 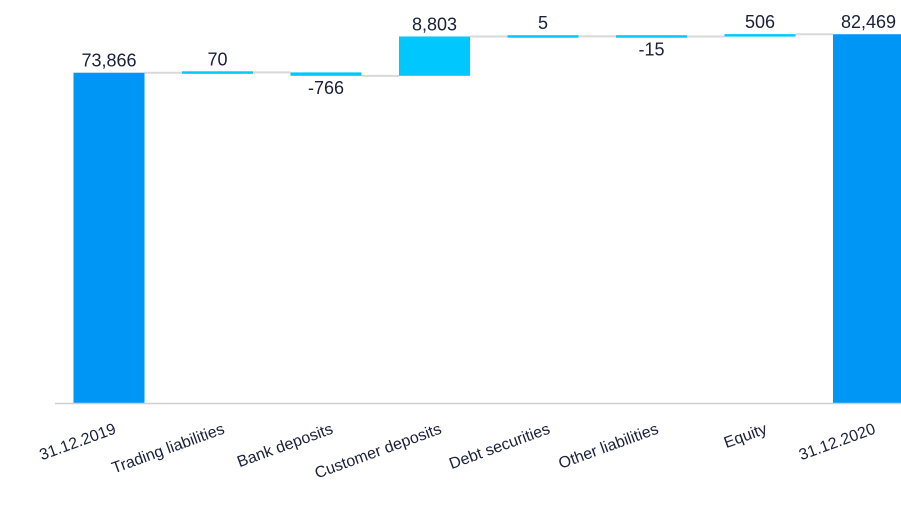 What do you see at coordinates (326, 73) in the screenshot?
I see `bar-bank-deposits` at bounding box center [326, 73].